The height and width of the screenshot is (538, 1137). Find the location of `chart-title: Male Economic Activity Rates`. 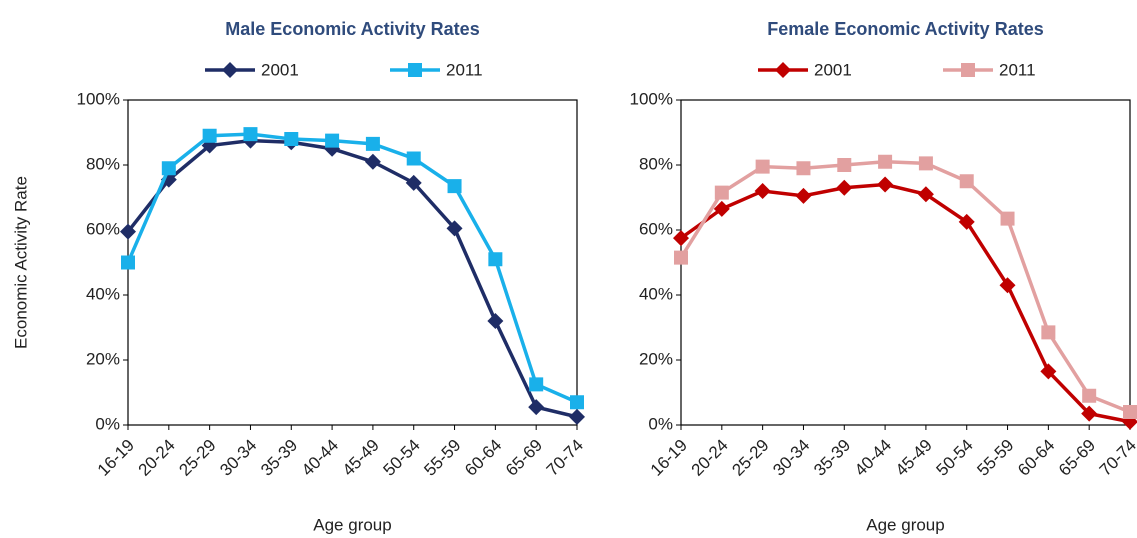

chart-title: Male Economic Activity Rates is located at coordinates (352, 29).